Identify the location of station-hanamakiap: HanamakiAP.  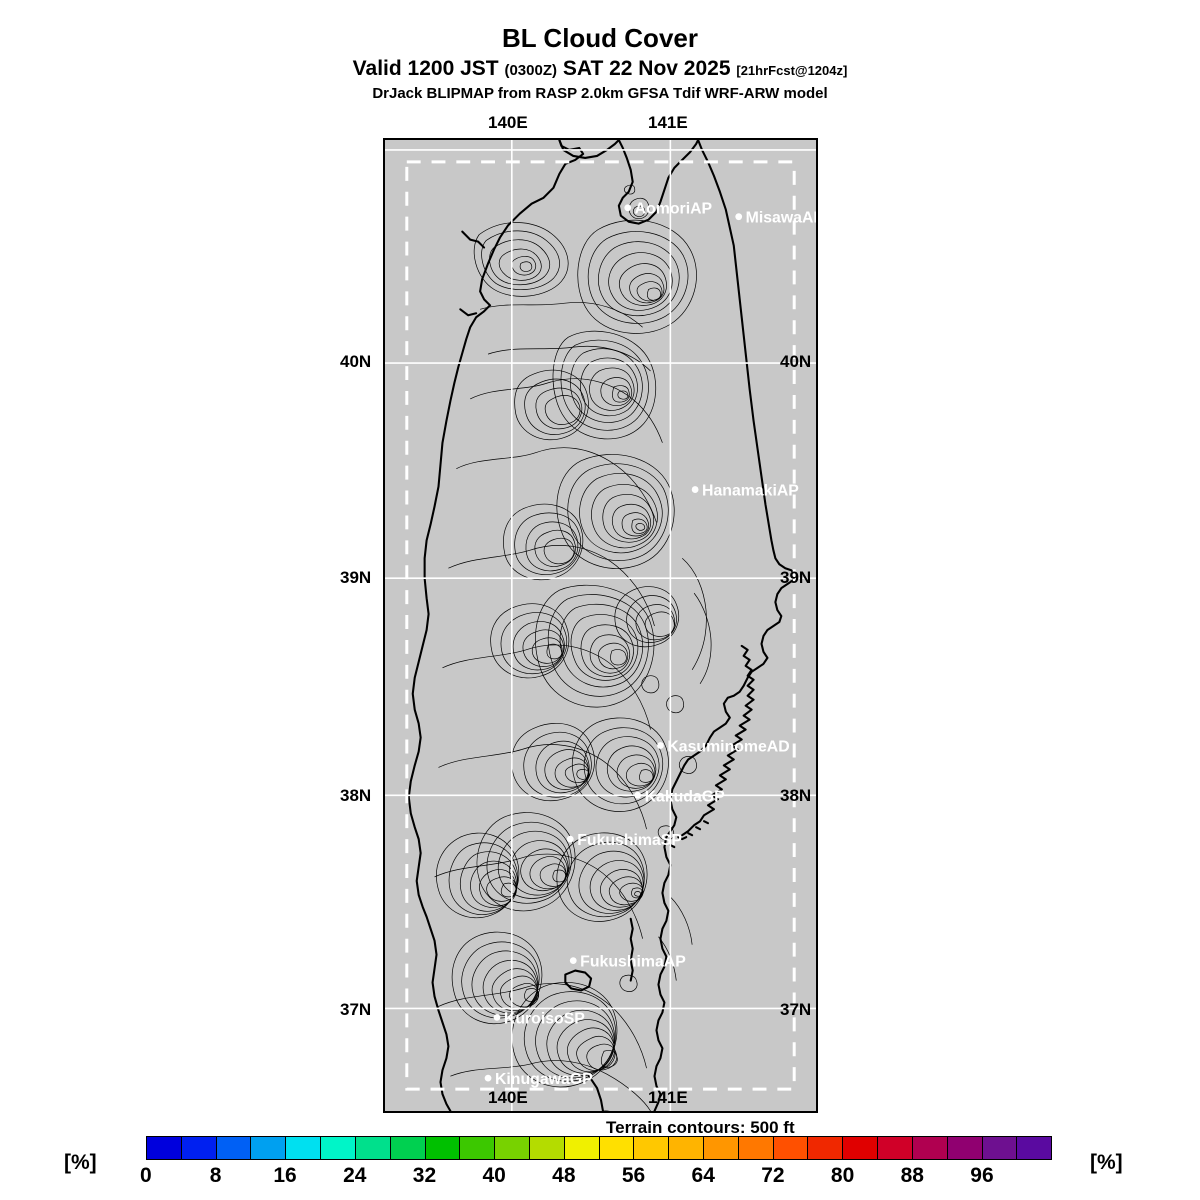
(745, 491).